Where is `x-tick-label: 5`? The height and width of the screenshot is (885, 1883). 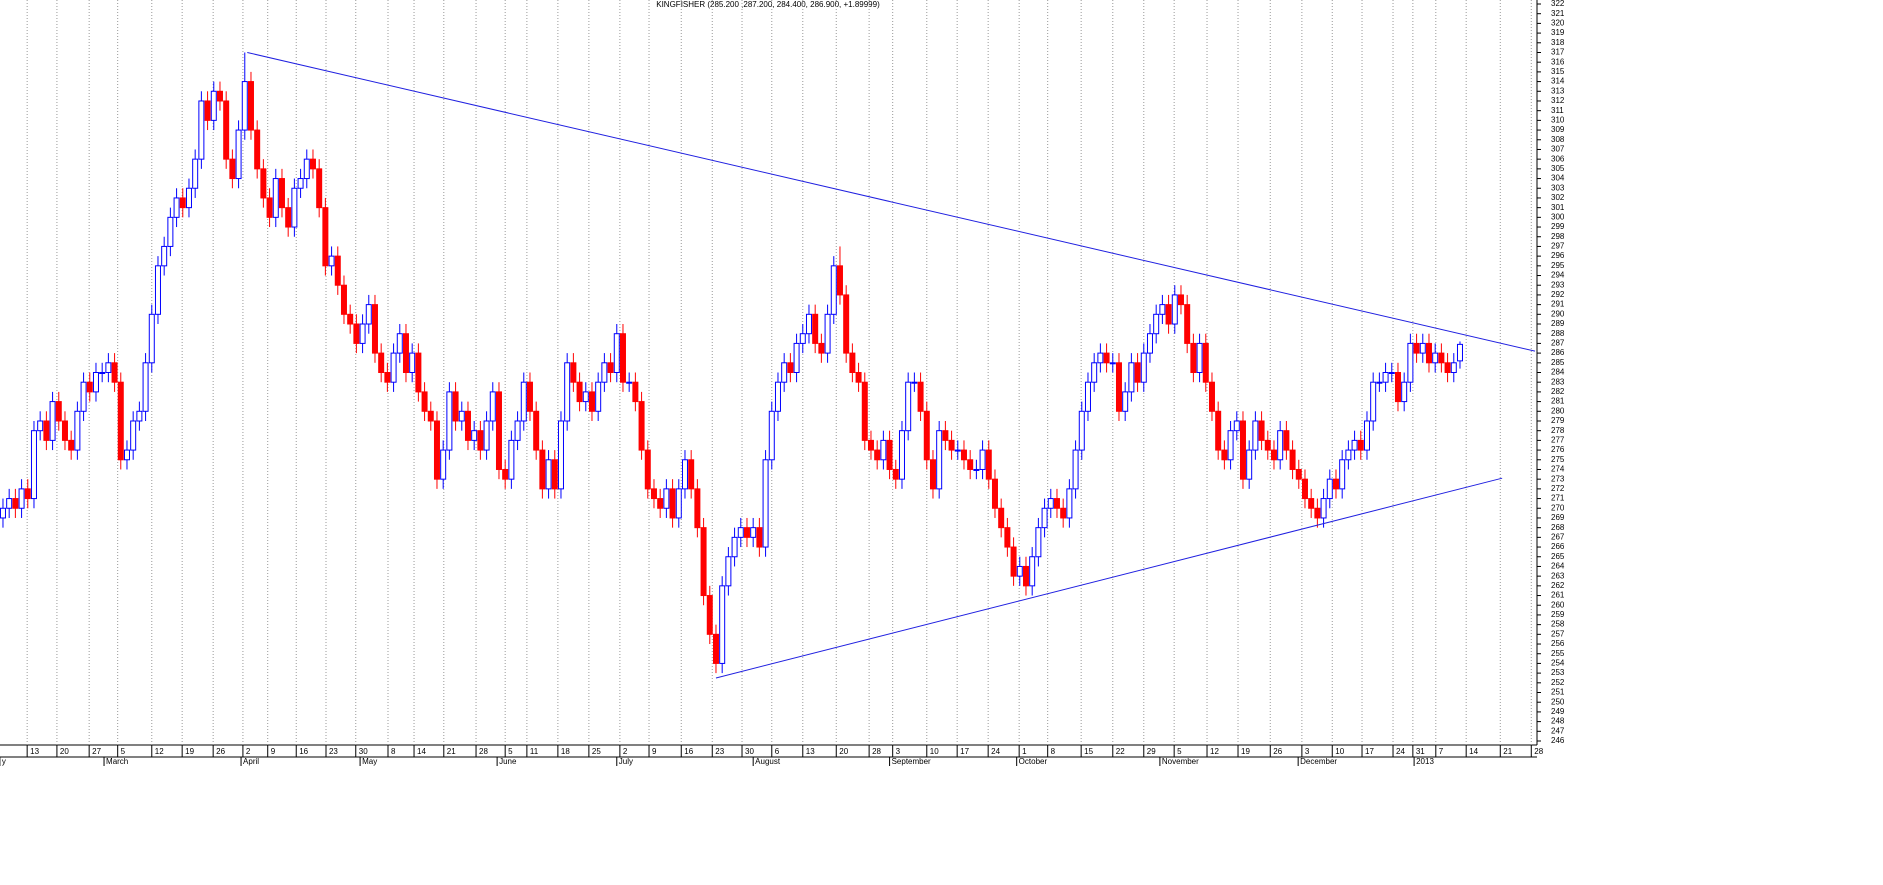 x-tick-label: 5 is located at coordinates (1179, 751).